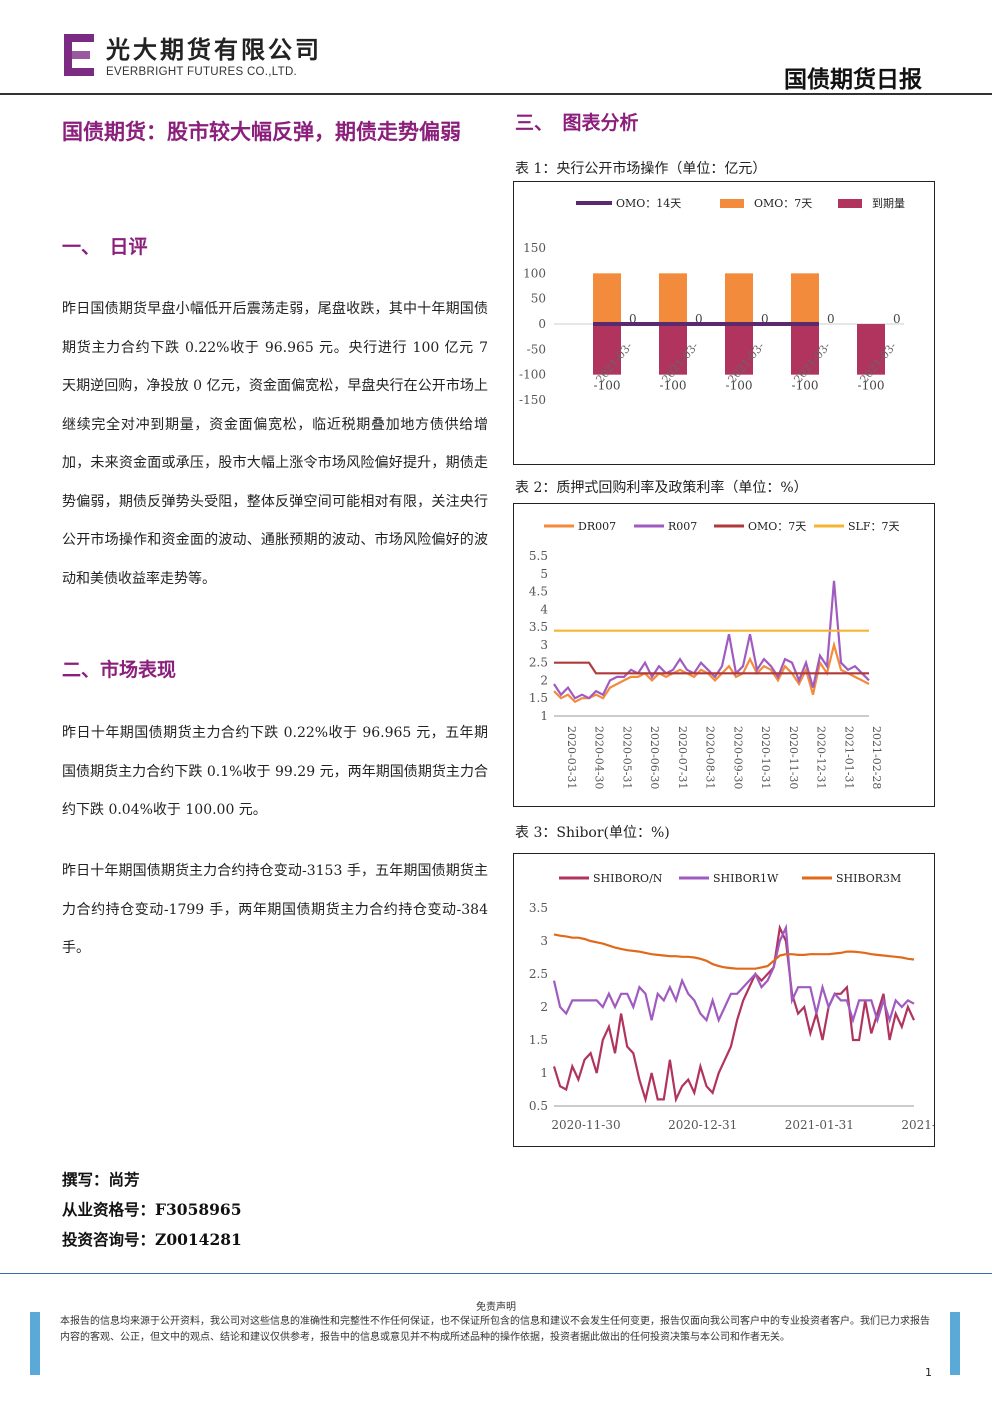 The width and height of the screenshot is (992, 1403). Describe the element at coordinates (538, 592) in the screenshot. I see `y-tick-label: 4.5` at that location.